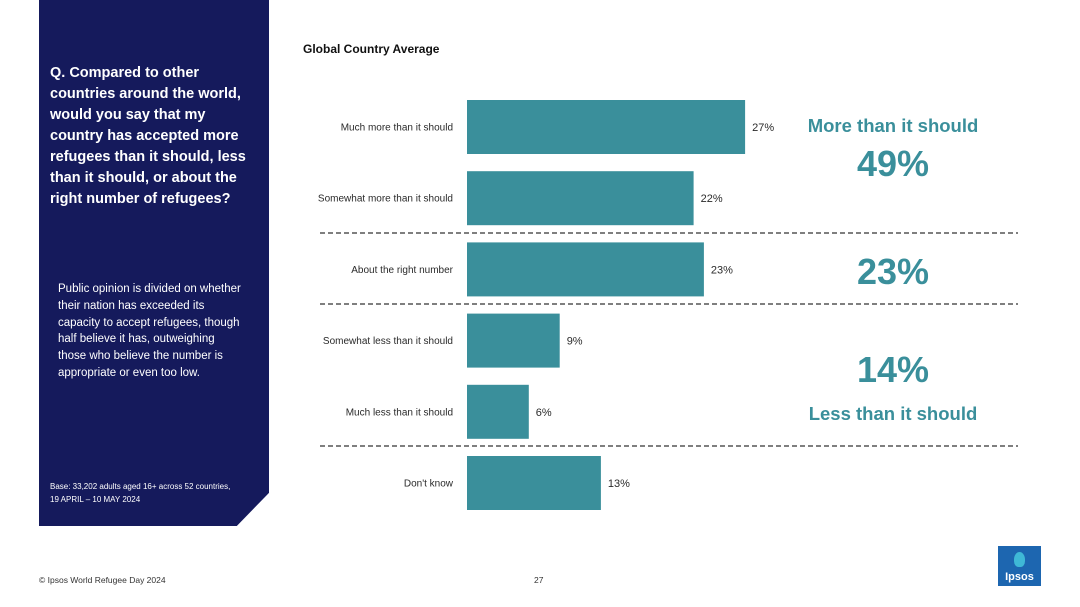 The width and height of the screenshot is (1080, 607). What do you see at coordinates (397, 128) in the screenshot?
I see `category-label: Much more than it should` at bounding box center [397, 128].